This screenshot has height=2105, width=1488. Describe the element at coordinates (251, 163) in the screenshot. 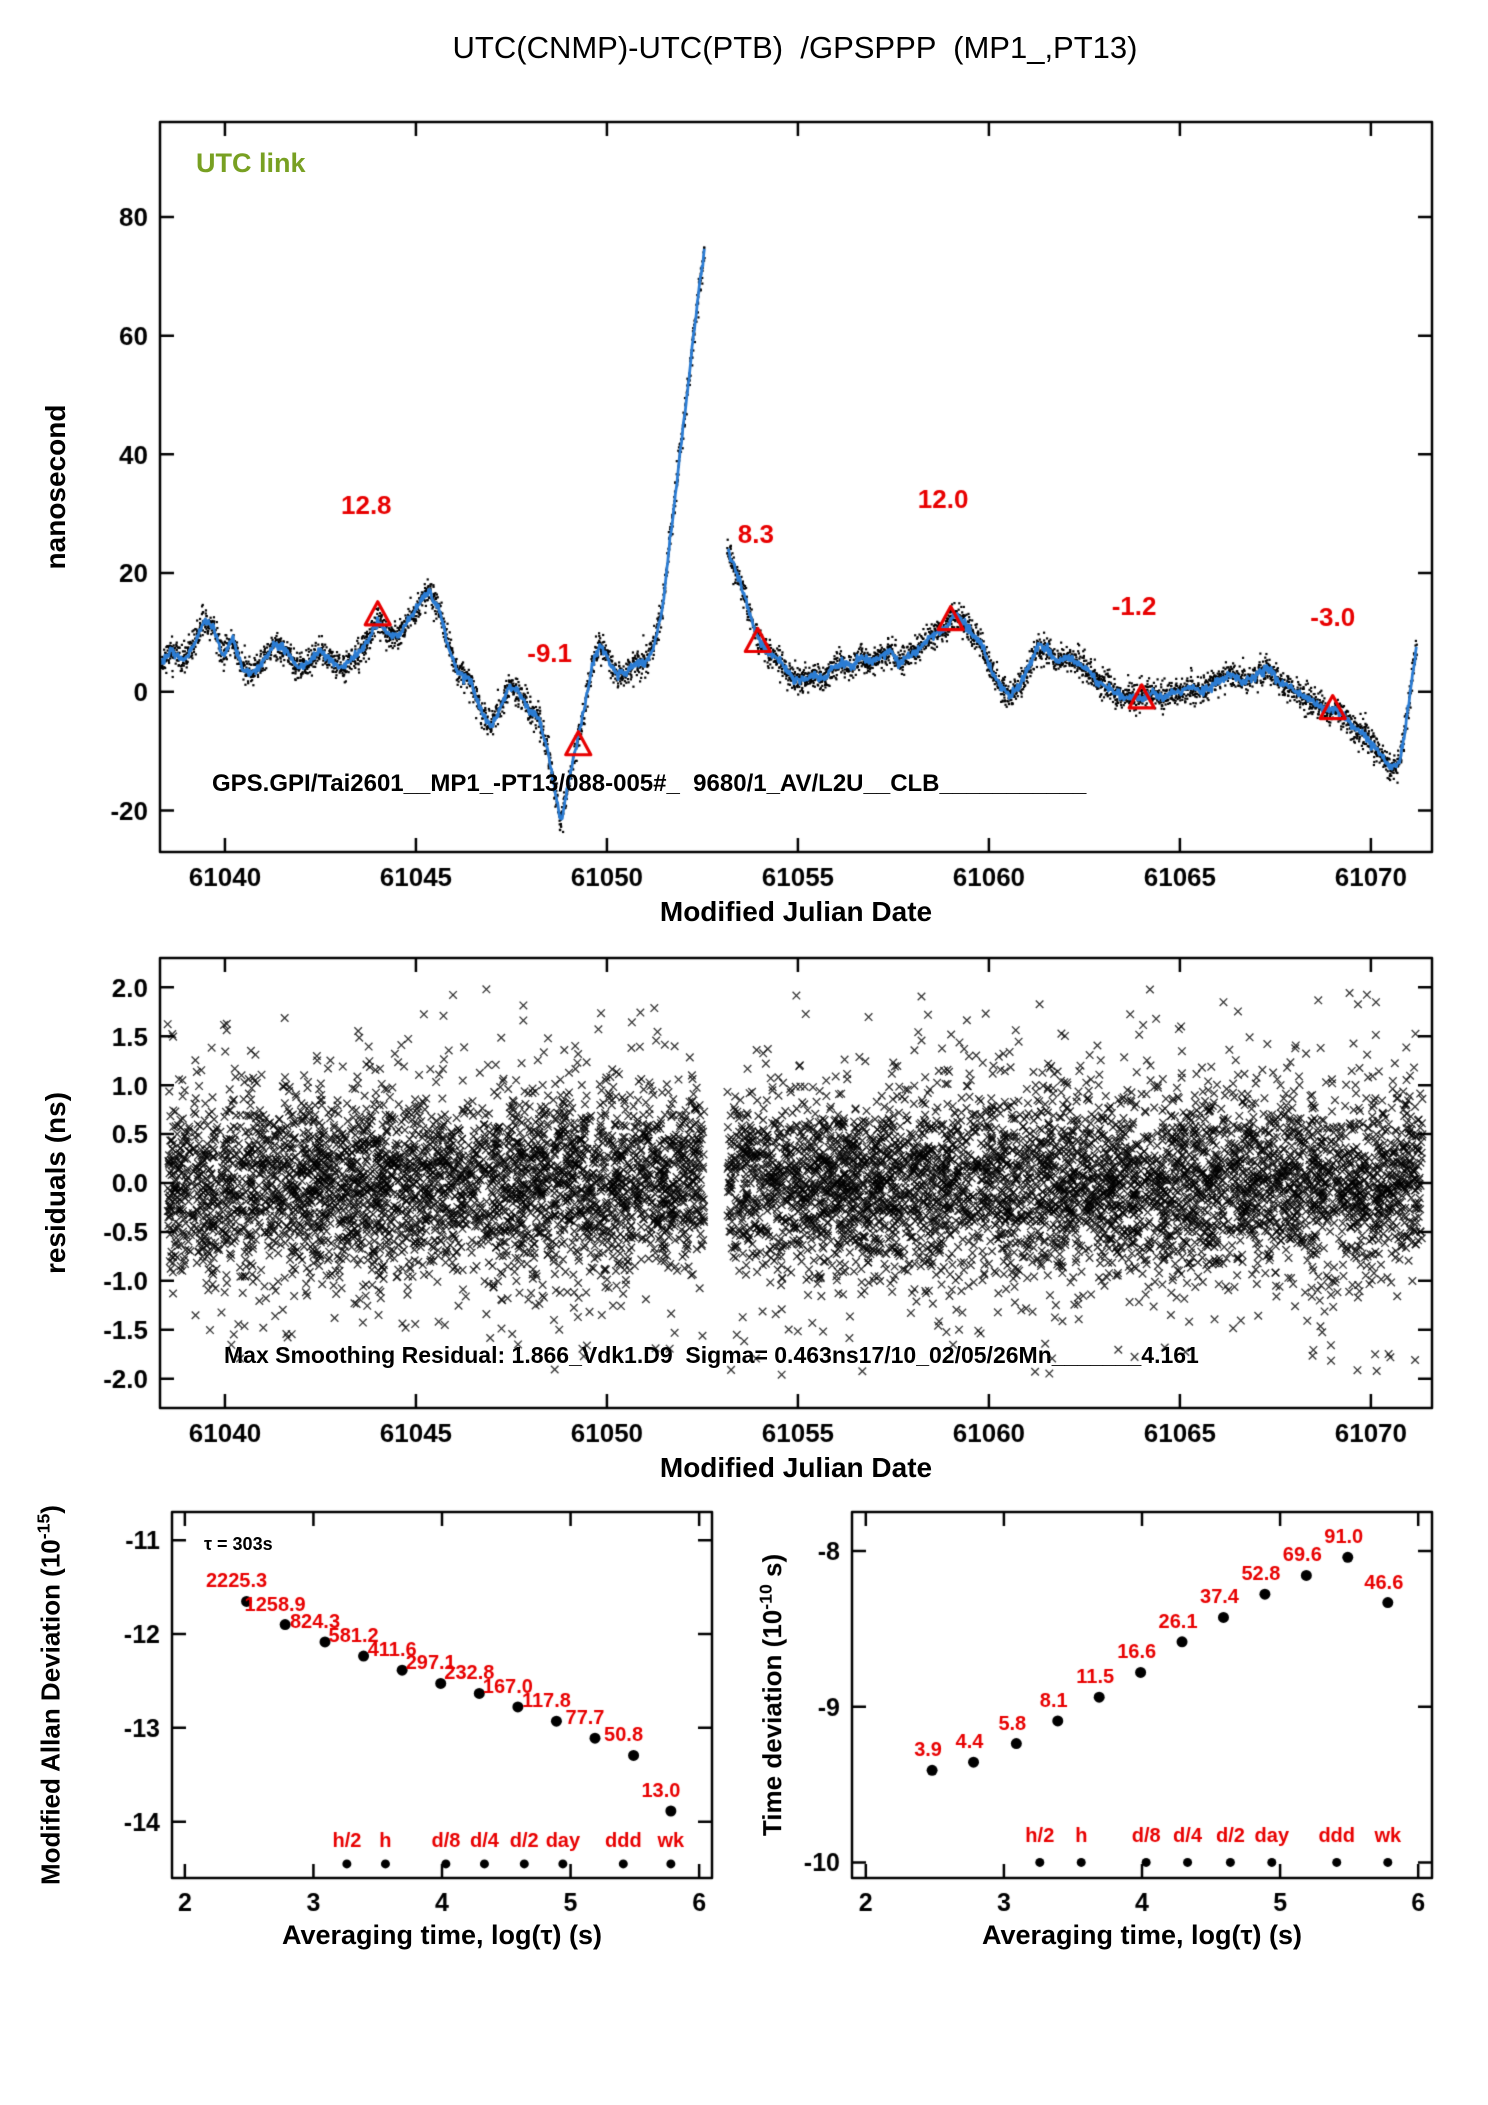

I see `utc-link-label: UTC link` at that location.